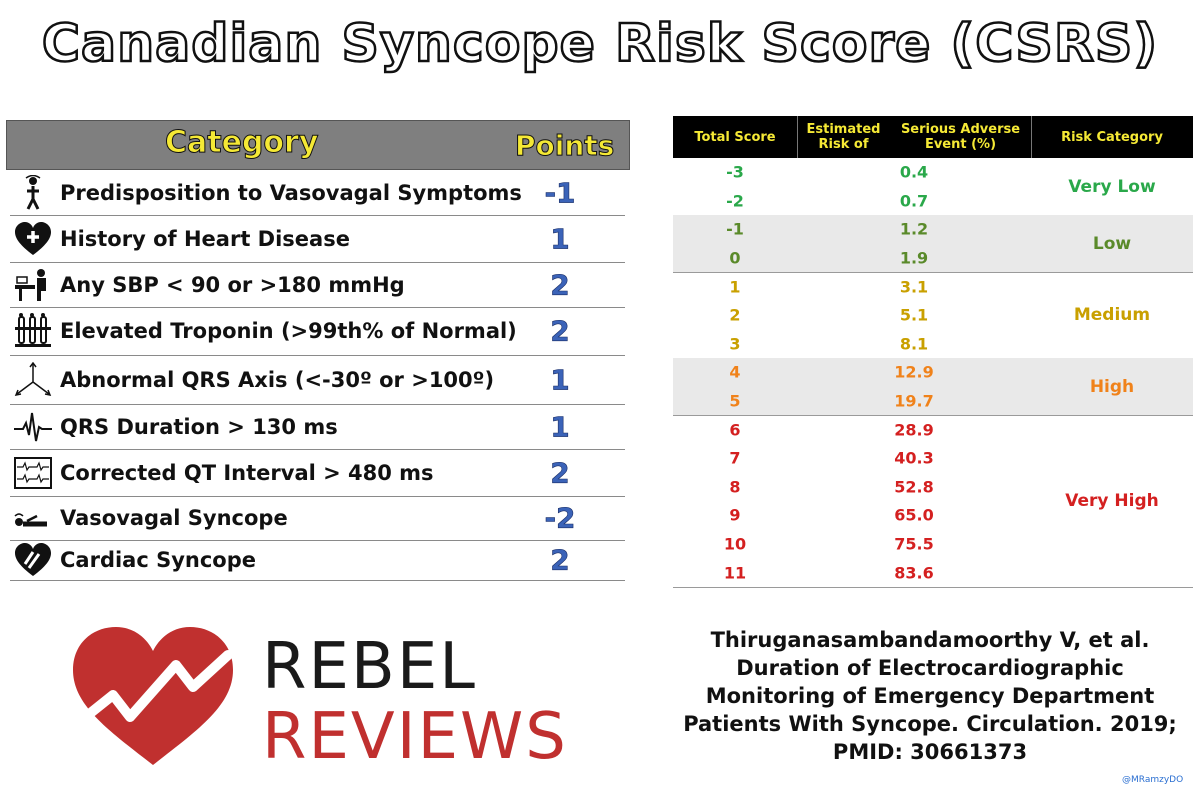 The height and width of the screenshot is (793, 1200). I want to click on risk-band: -1 1.2 0 1.9 Low, so click(933, 244).